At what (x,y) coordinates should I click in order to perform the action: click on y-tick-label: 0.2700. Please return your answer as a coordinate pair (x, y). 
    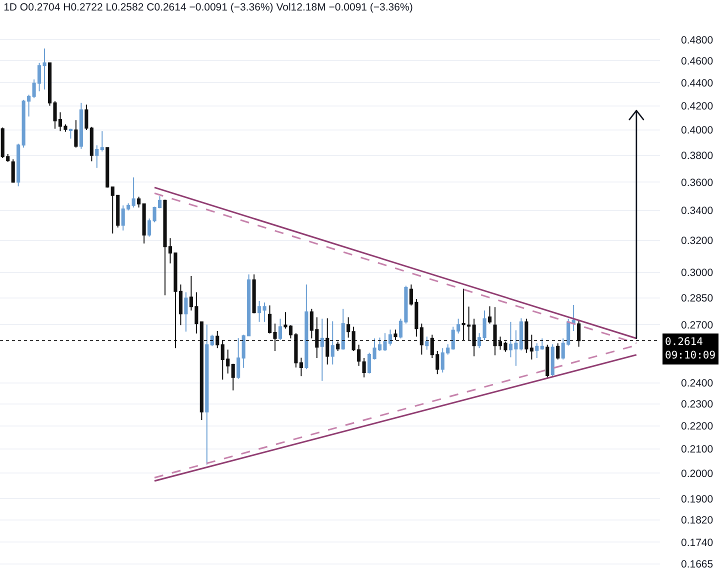
    Looking at the image, I should click on (697, 325).